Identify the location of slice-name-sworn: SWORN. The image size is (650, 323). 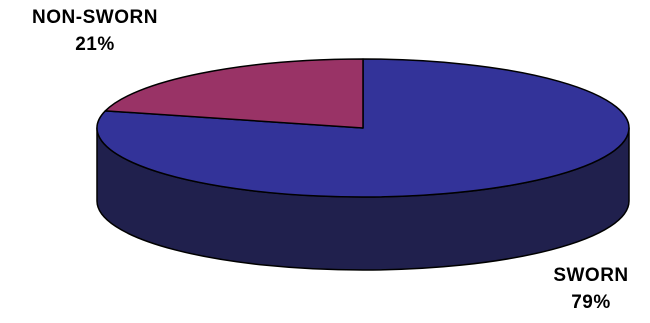
(591, 275).